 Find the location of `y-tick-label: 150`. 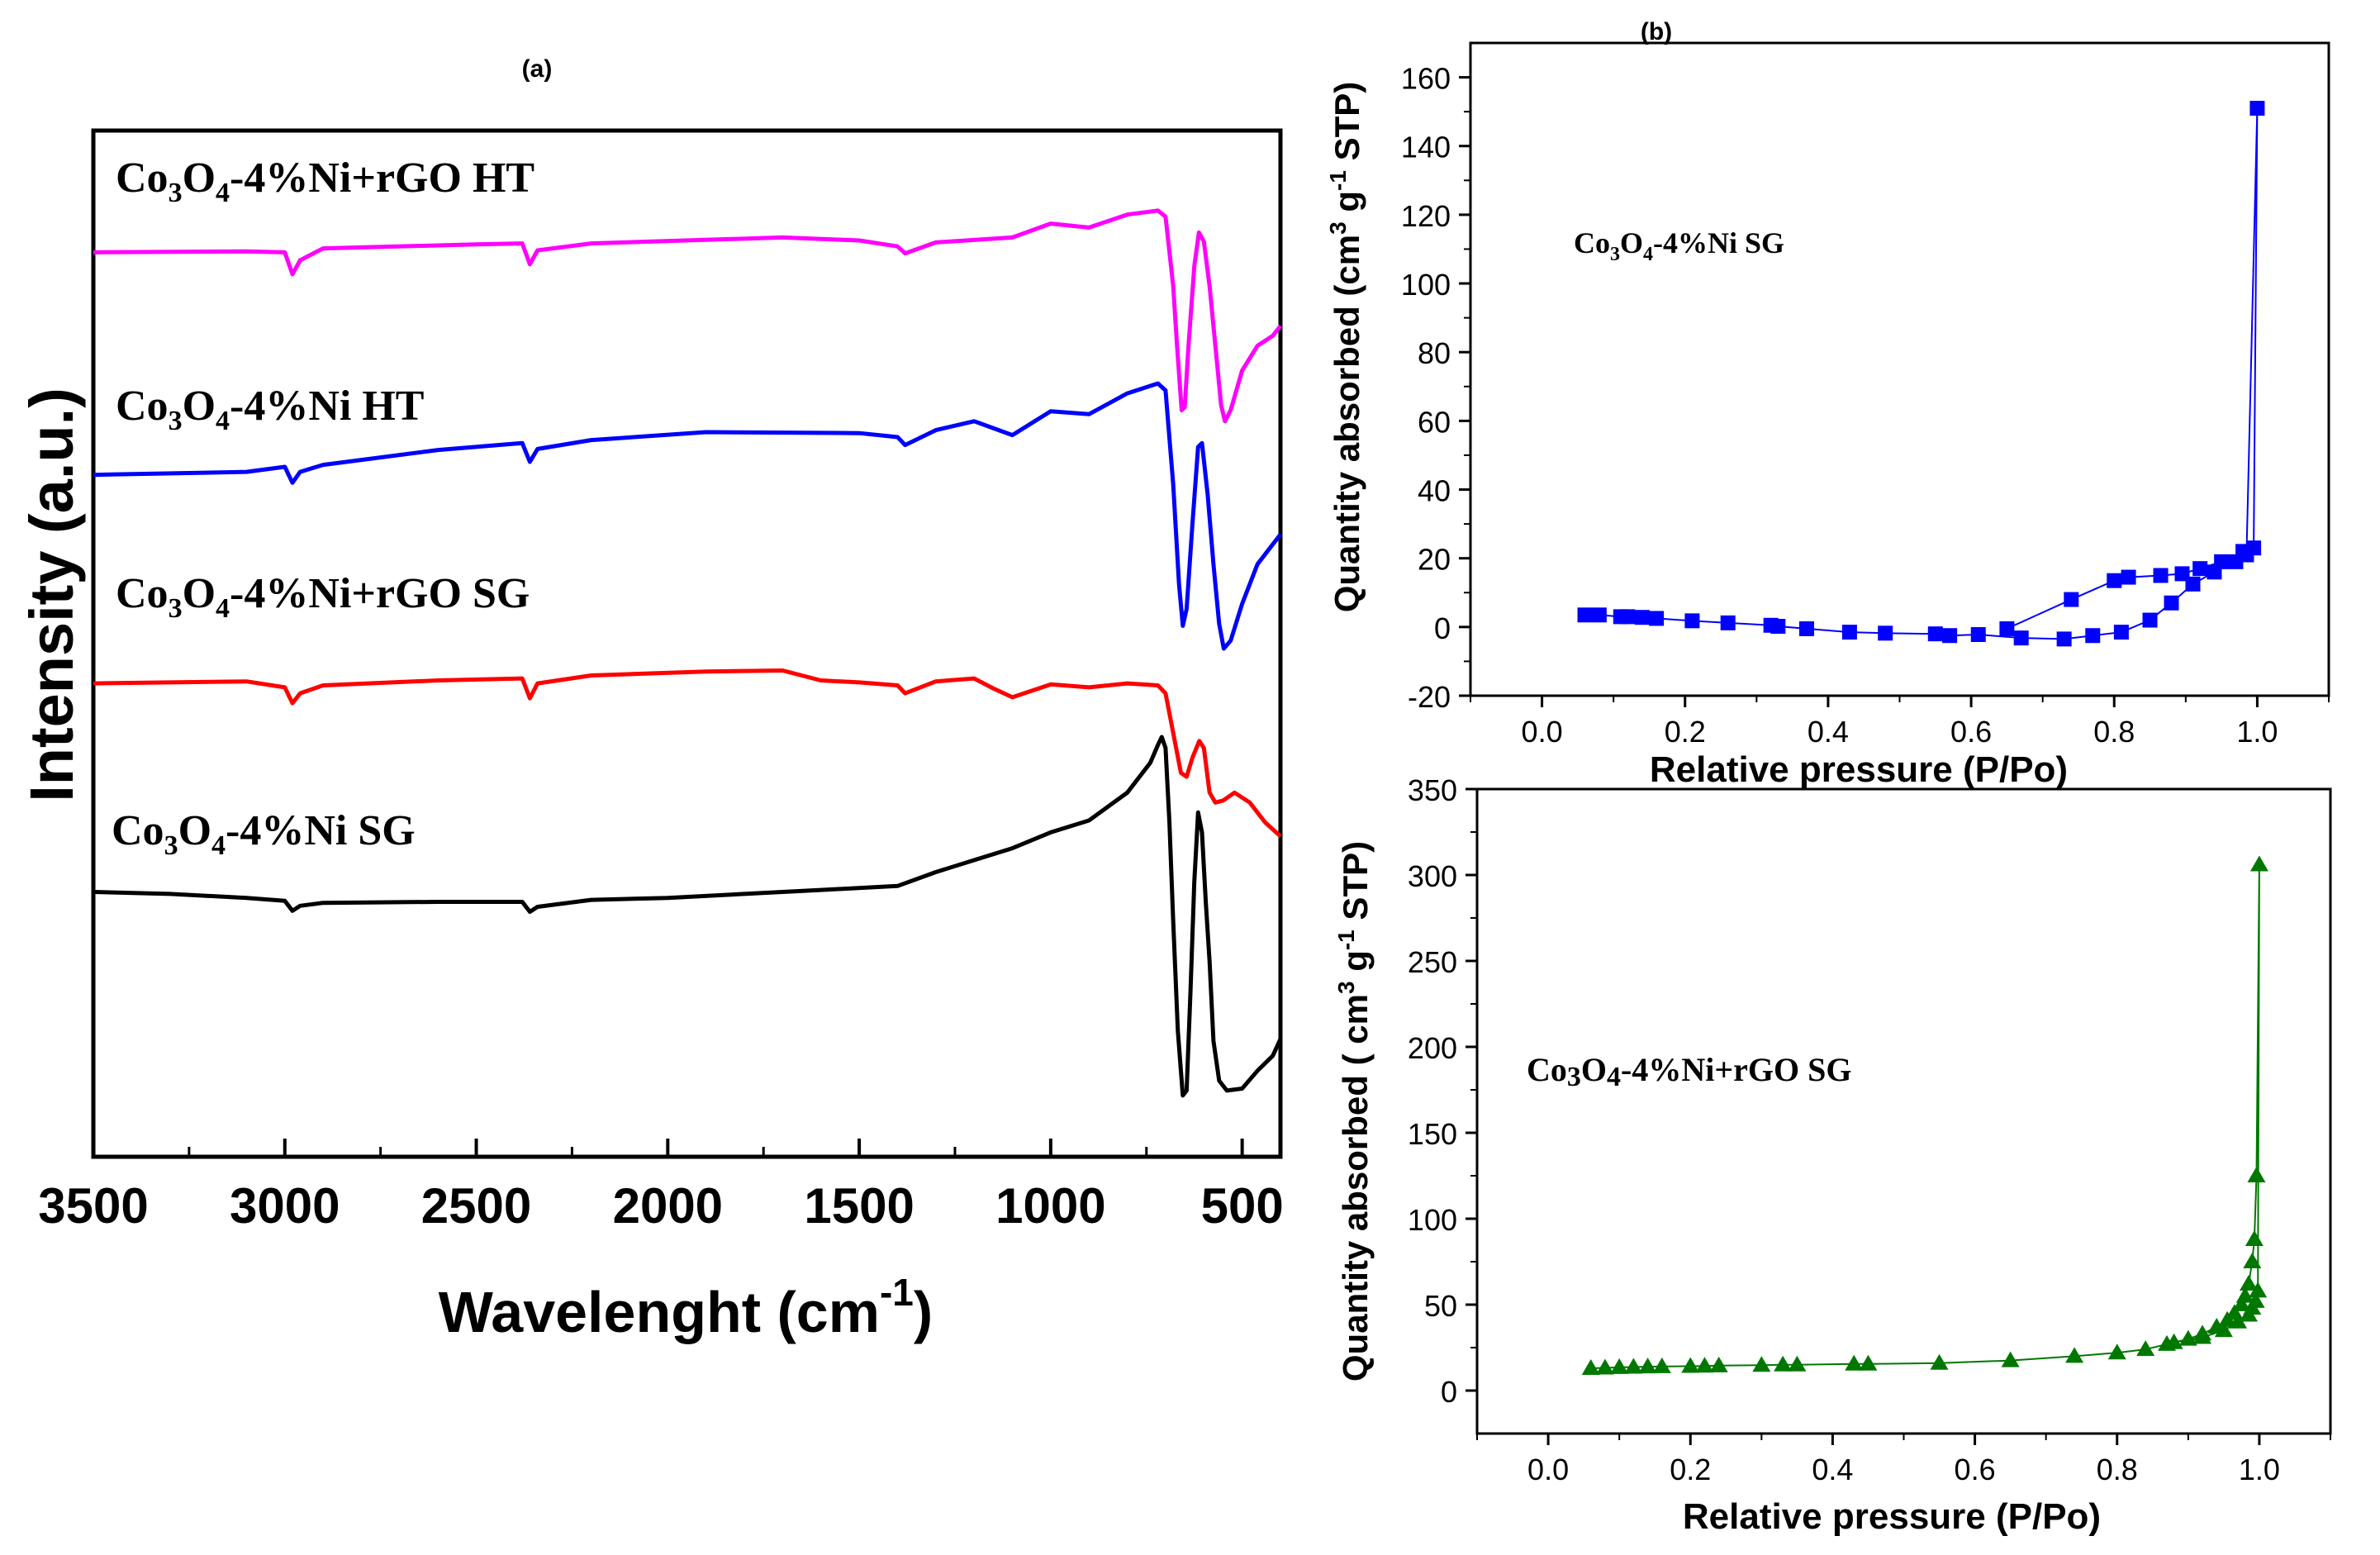

y-tick-label: 150 is located at coordinates (1432, 1134).